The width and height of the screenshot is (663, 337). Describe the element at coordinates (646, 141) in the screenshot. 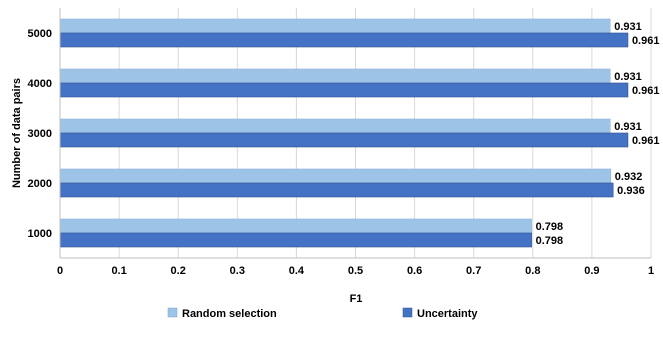

I see `data-label-uncertainty-3000: 0.961` at that location.